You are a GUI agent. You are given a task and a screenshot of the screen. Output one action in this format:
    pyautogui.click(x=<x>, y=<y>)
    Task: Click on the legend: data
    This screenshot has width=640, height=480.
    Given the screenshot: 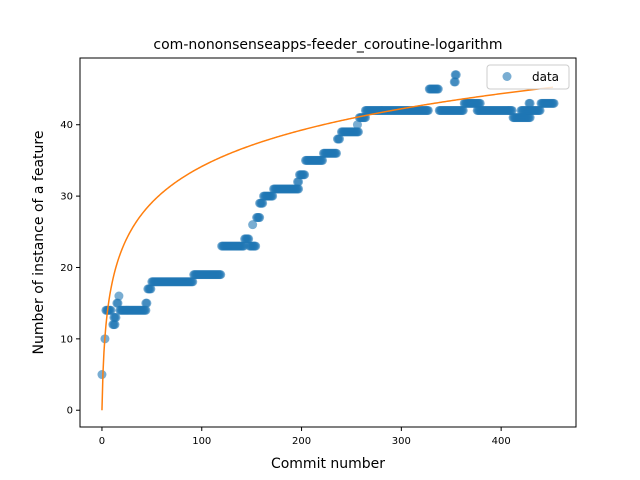 What is the action you would take?
    pyautogui.click(x=528, y=77)
    